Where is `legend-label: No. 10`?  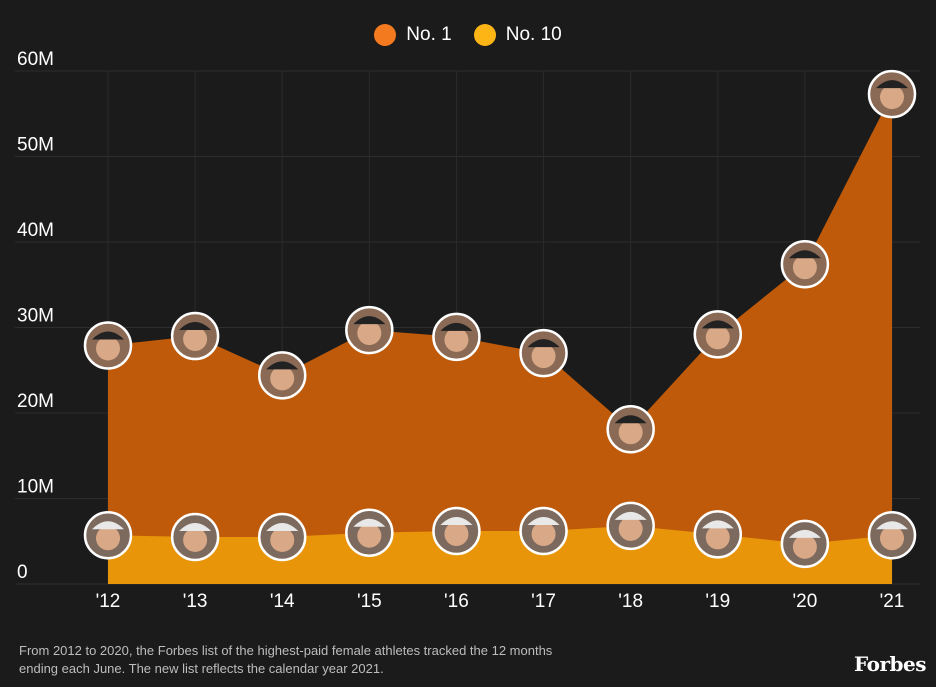
legend-label: No. 10 is located at coordinates (533, 34).